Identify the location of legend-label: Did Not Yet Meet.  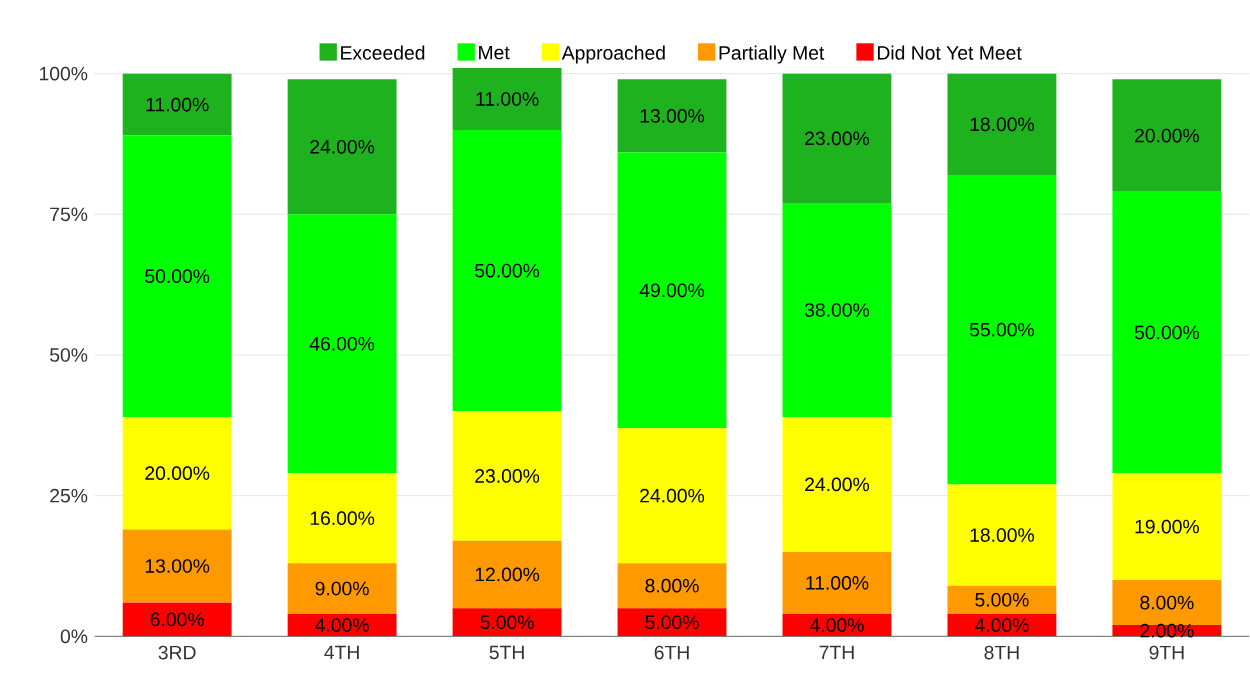
(949, 52).